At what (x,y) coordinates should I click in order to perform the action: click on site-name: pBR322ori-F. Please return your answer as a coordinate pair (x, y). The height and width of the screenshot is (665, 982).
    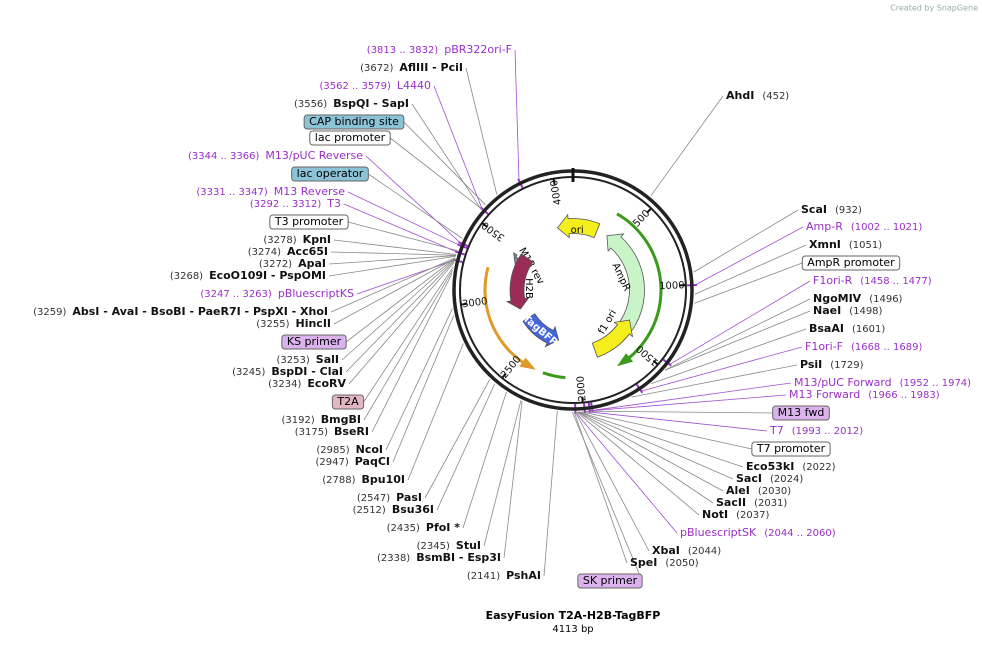
    Looking at the image, I should click on (478, 49).